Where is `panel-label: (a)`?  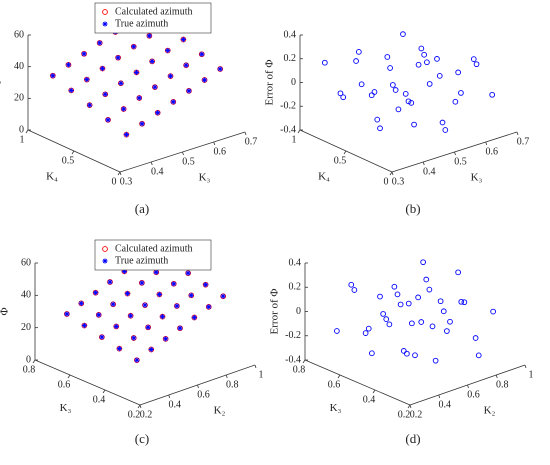 panel-label: (a) is located at coordinates (142, 208).